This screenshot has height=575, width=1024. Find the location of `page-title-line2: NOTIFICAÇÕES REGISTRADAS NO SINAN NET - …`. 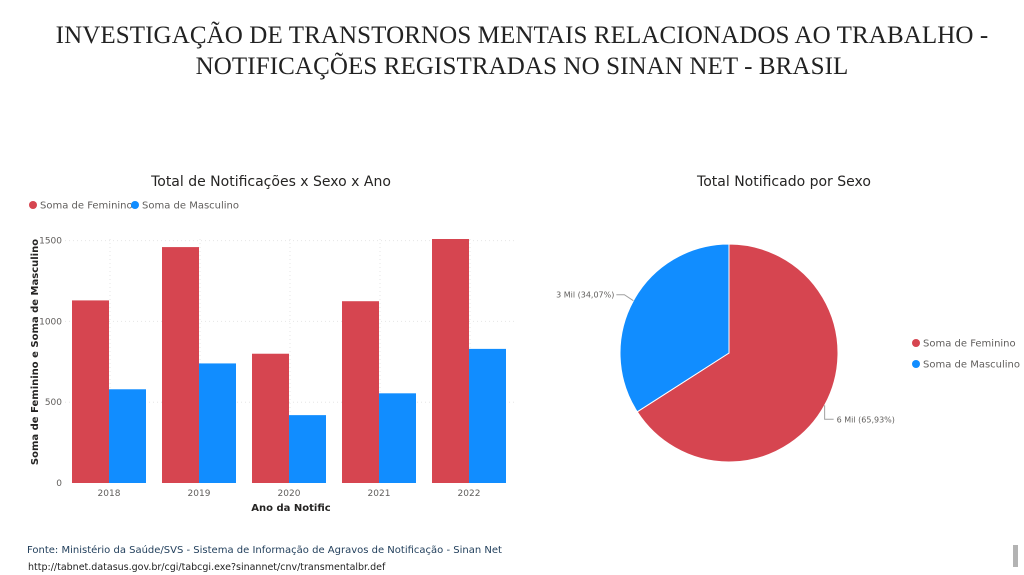

page-title-line2: NOTIFICAÇÕES REGISTRADAS NO SINAN NET - … is located at coordinates (522, 66).